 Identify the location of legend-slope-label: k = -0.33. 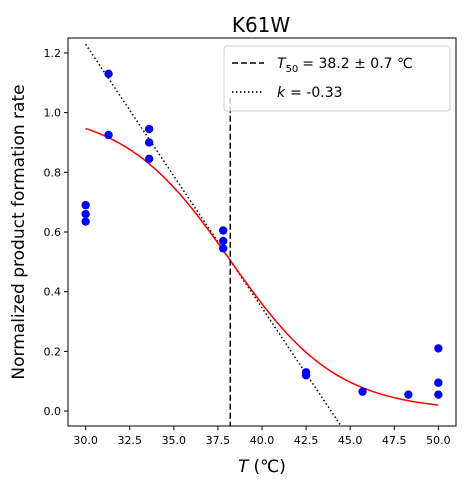
(310, 93).